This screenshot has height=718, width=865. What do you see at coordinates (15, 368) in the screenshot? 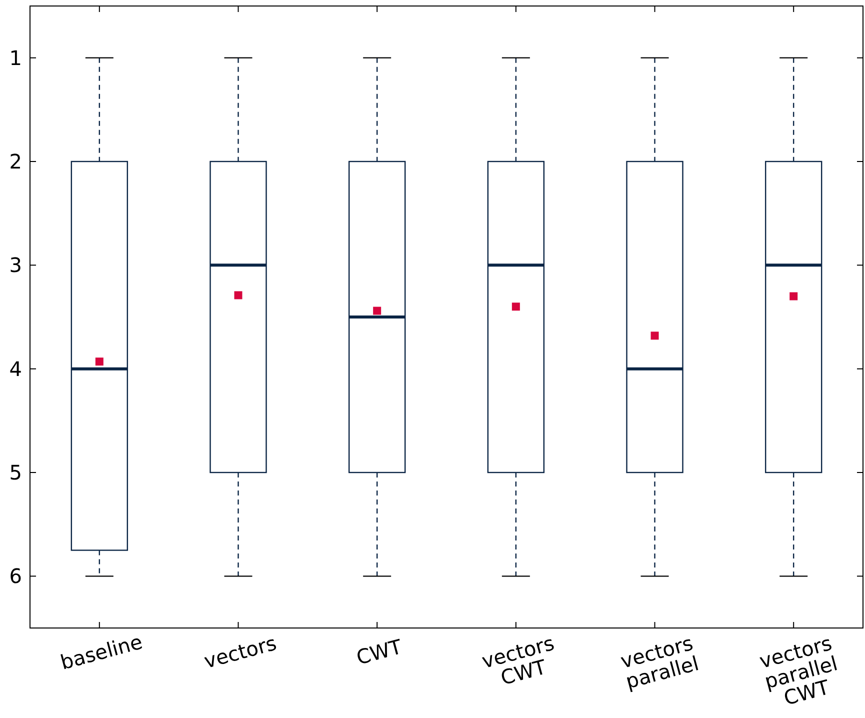
I see `y-tick-label: 4` at bounding box center [15, 368].